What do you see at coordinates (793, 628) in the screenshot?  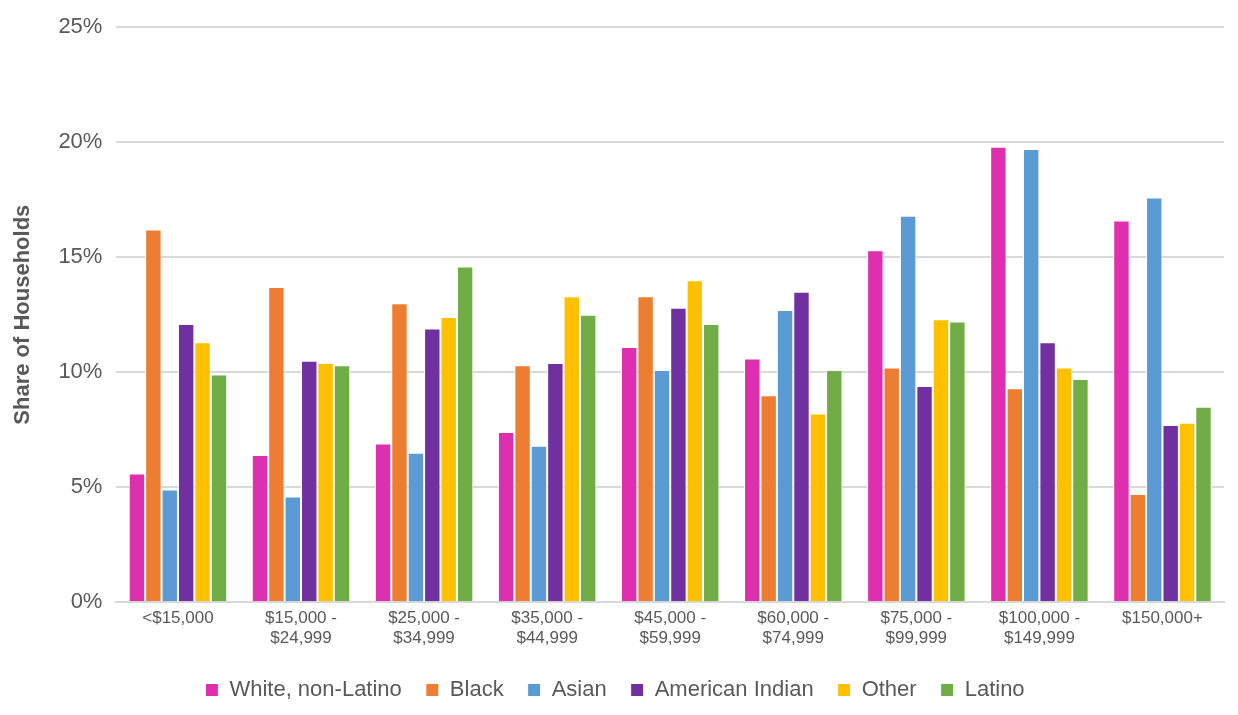 I see `x-tick-label: $60,000 - $74,999` at bounding box center [793, 628].